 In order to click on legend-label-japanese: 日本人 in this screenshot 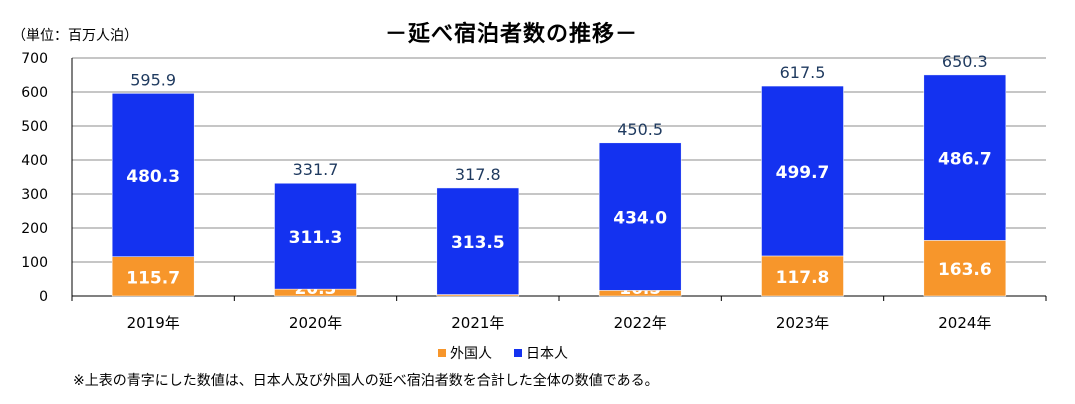, I will do `click(547, 354)`.